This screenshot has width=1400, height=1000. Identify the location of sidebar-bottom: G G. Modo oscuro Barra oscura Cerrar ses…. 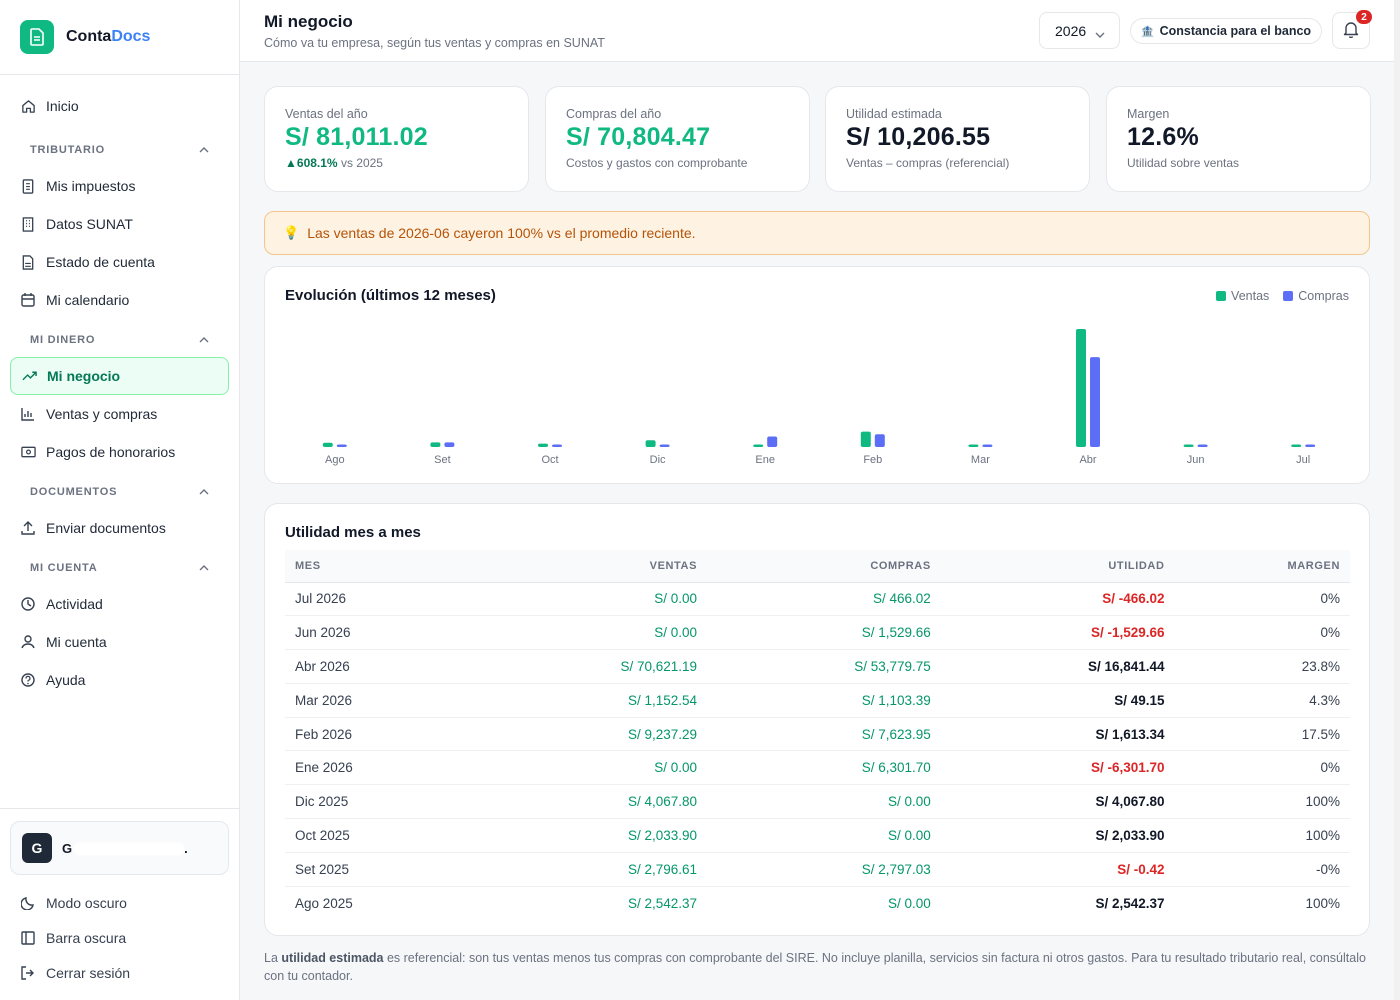
(119, 904).